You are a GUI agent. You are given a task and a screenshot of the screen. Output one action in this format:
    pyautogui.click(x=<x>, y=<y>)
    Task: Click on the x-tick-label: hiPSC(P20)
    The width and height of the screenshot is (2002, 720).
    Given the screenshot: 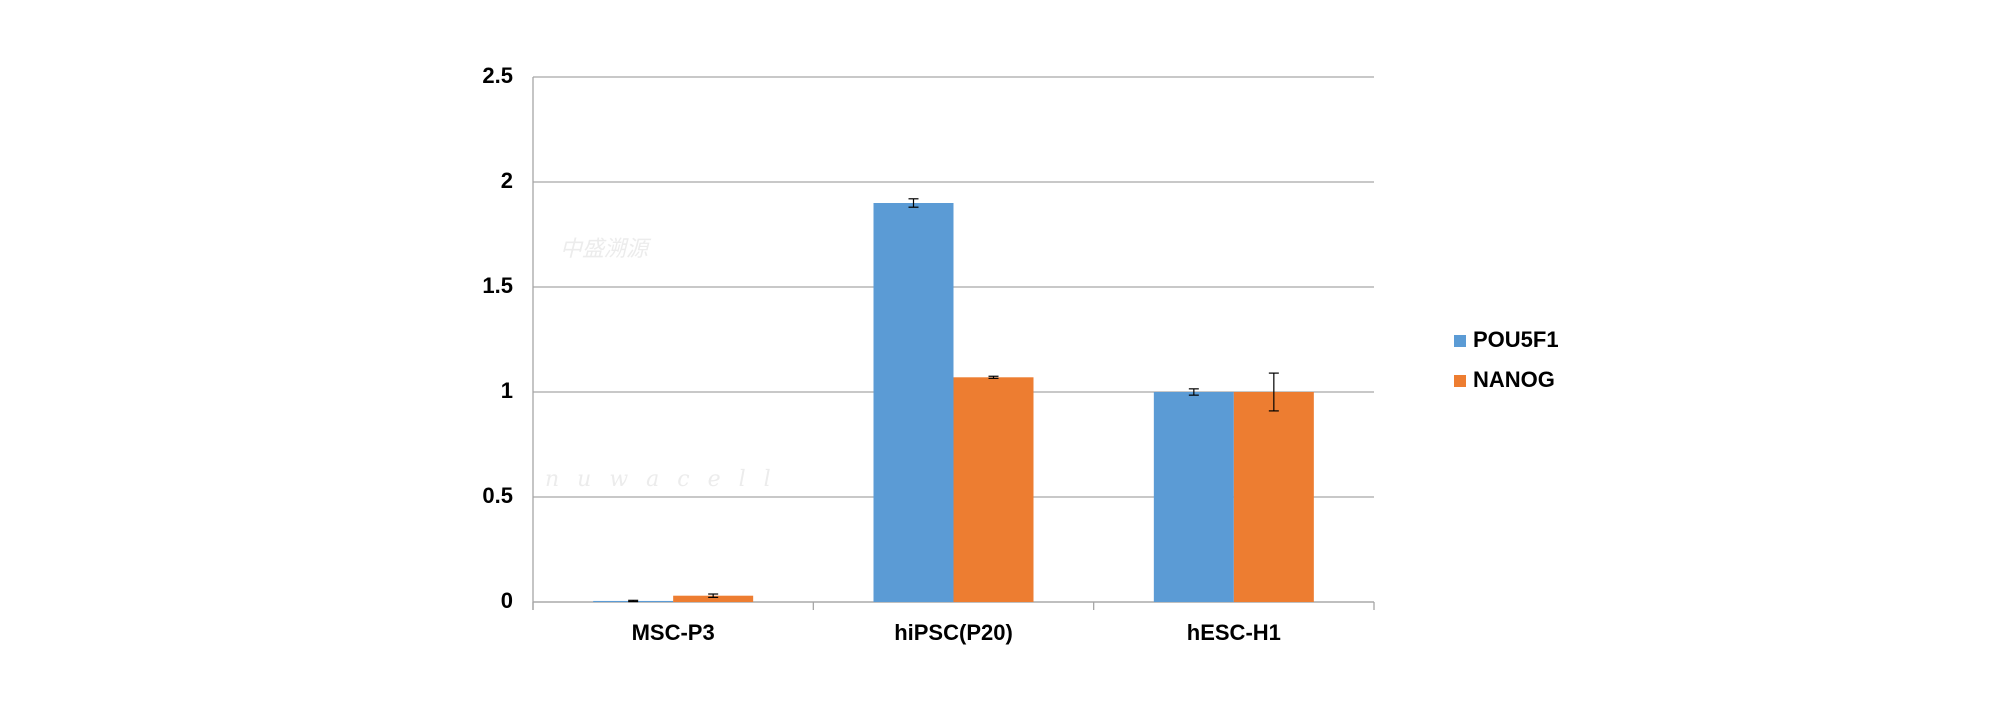 What is the action you would take?
    pyautogui.click(x=953, y=632)
    